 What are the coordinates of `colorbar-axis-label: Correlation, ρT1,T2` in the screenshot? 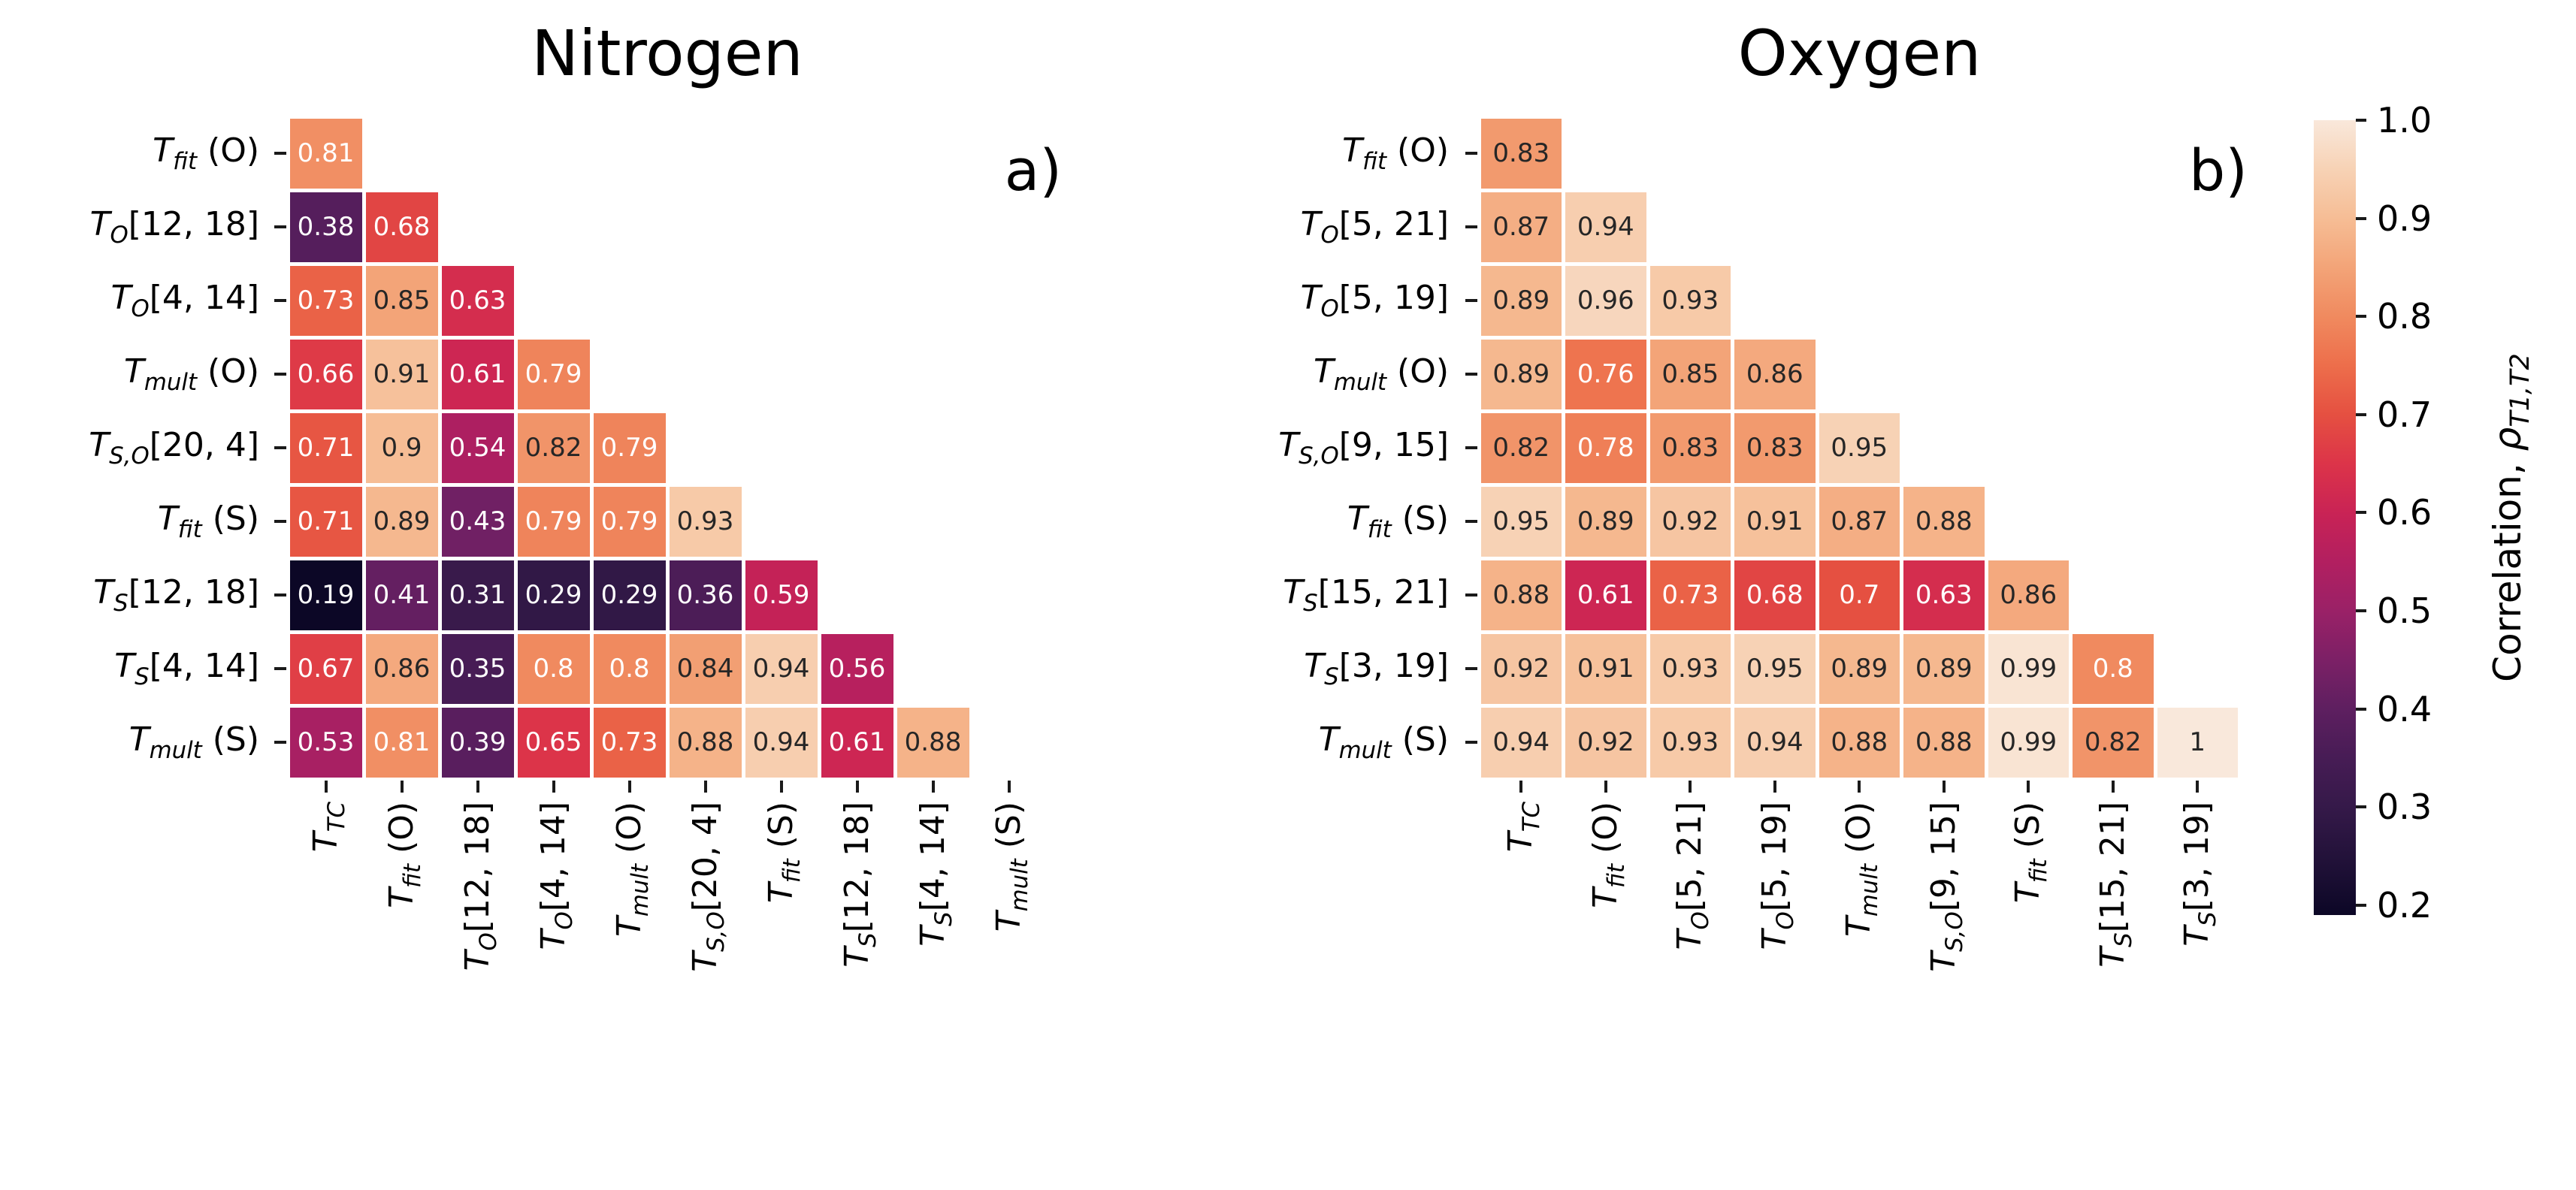 It's located at (2510, 517).